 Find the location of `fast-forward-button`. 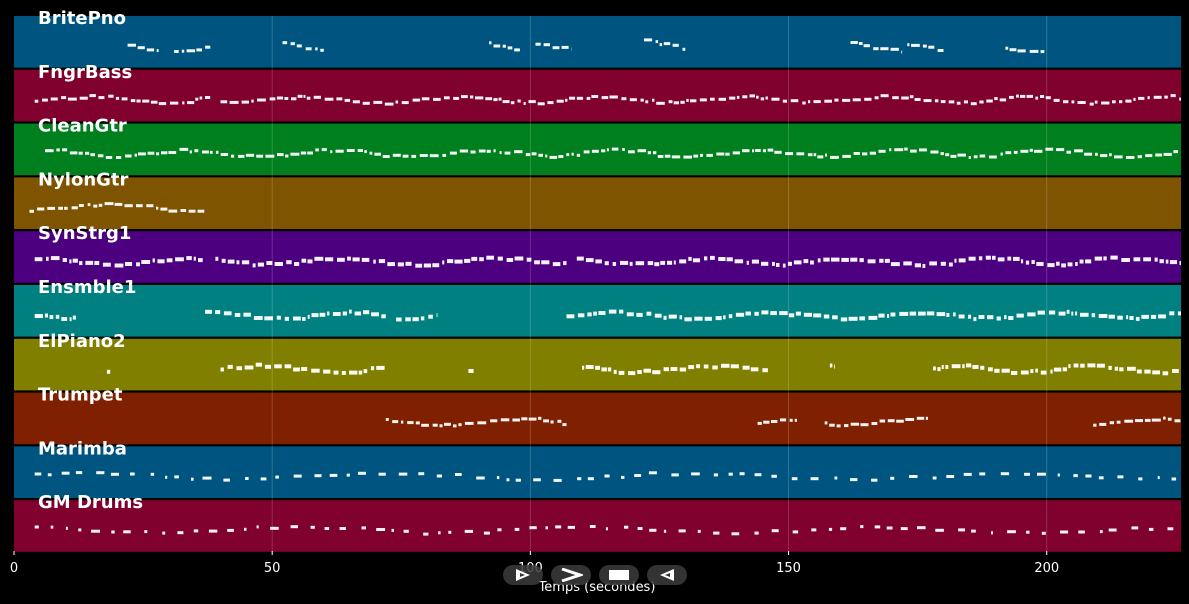

fast-forward-button is located at coordinates (571, 575).